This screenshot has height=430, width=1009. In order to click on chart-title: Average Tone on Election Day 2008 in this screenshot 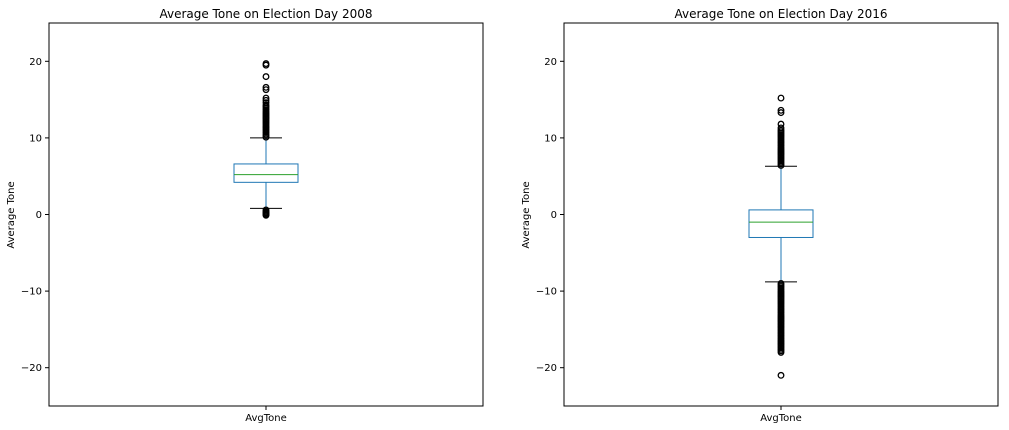, I will do `click(265, 14)`.